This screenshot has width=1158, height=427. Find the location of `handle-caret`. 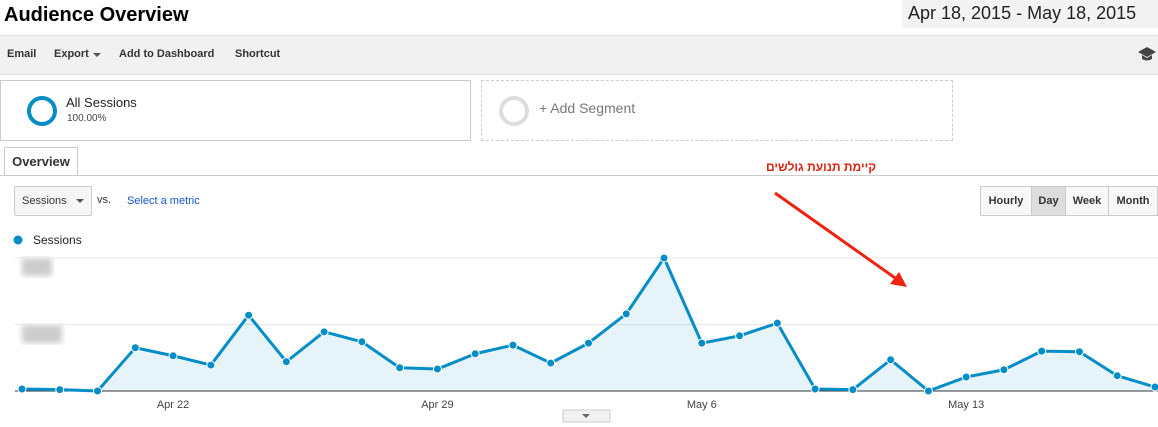

handle-caret is located at coordinates (586, 416).